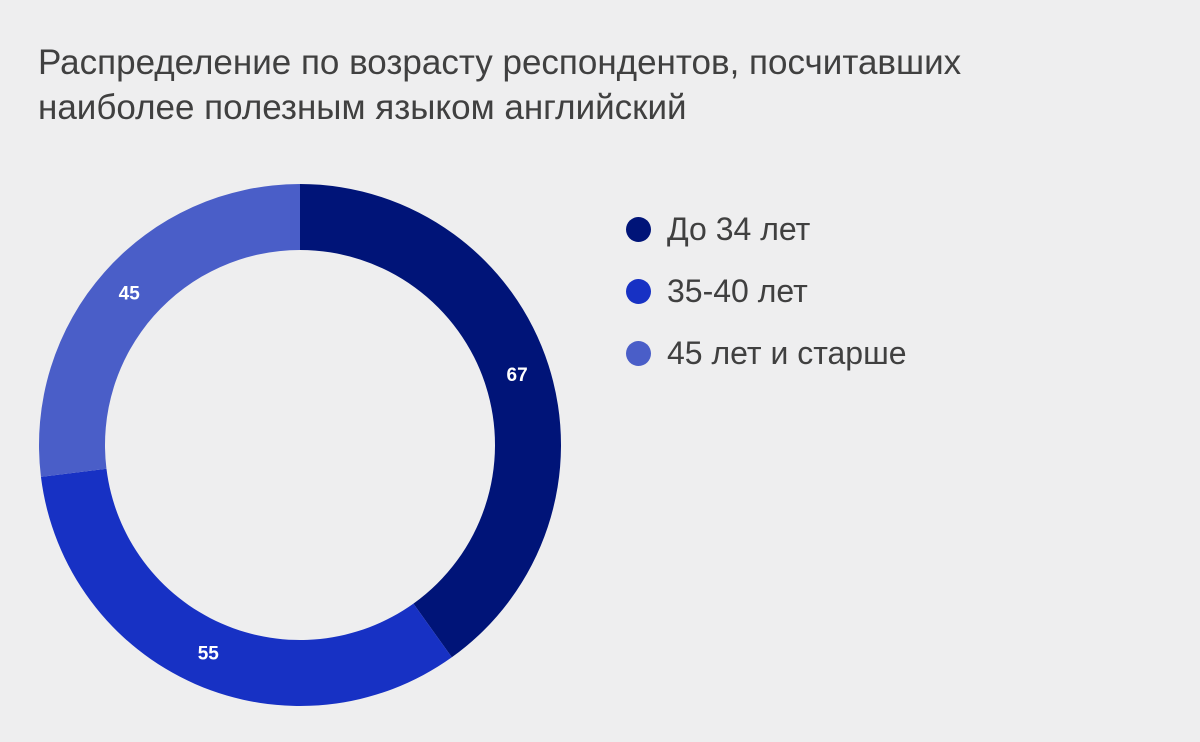 The height and width of the screenshot is (742, 1200). What do you see at coordinates (638, 353) in the screenshot?
I see `legend-marker-45-plus` at bounding box center [638, 353].